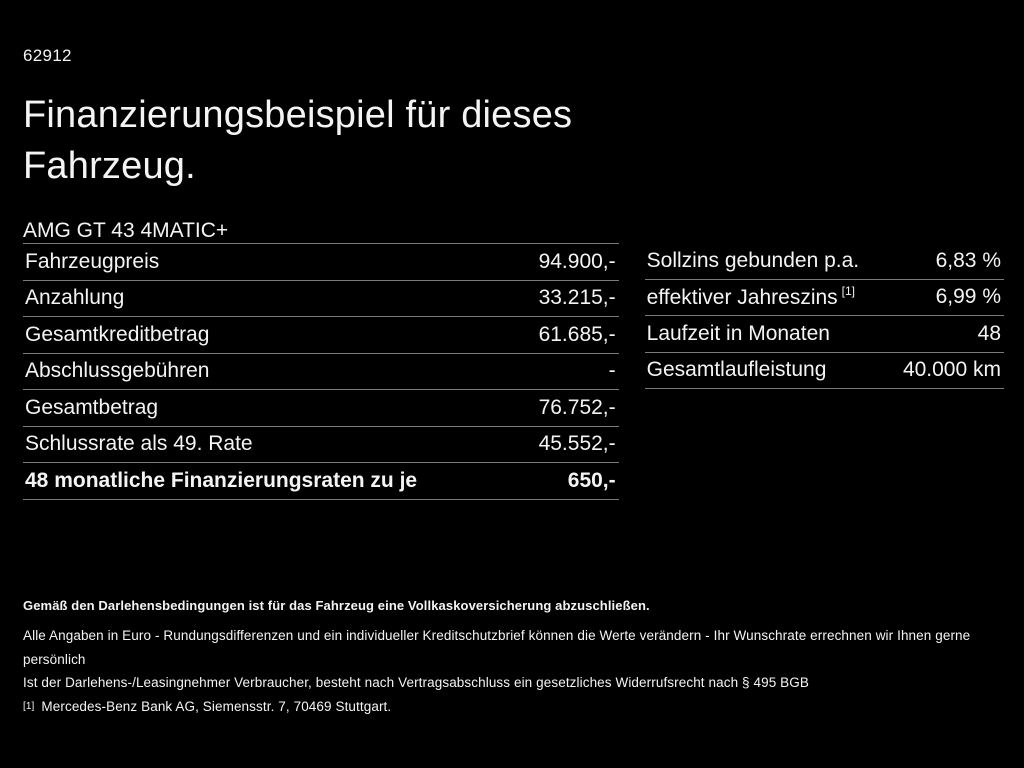 Image resolution: width=1024 pixels, height=768 pixels. I want to click on table-row-anzahlung: Anzahlung 33.215,-, so click(321, 299).